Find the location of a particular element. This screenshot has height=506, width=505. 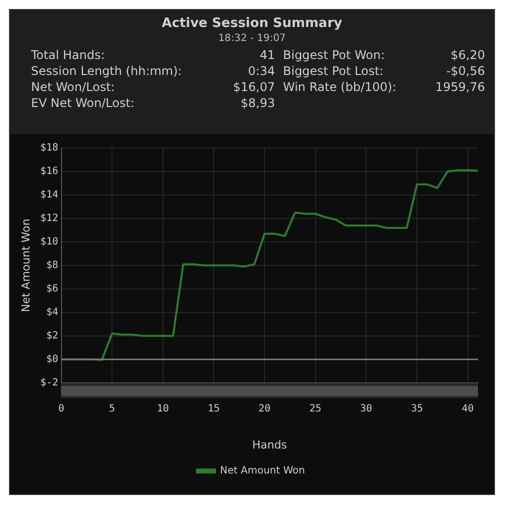

text: $16,07 is located at coordinates (253, 87).